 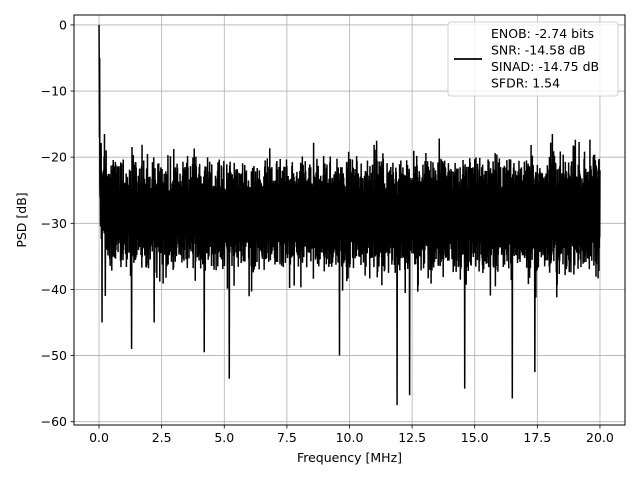 I want to click on y-tick-label: 0, so click(x=63, y=24).